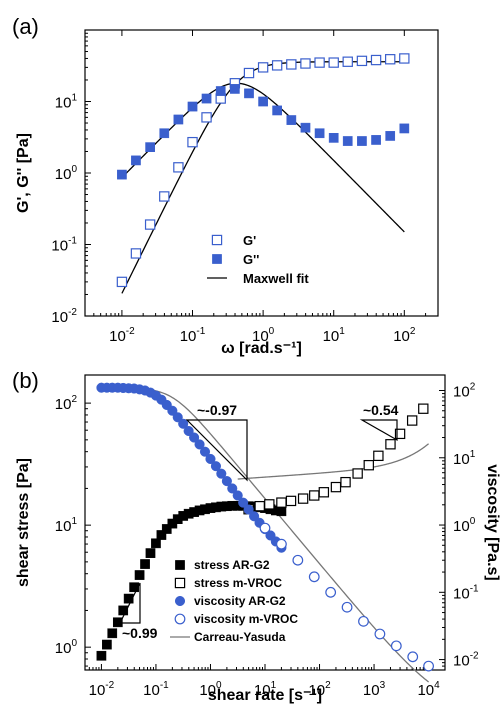  Describe the element at coordinates (428, 689) in the screenshot. I see `x-tick-label: 10⁴` at that location.